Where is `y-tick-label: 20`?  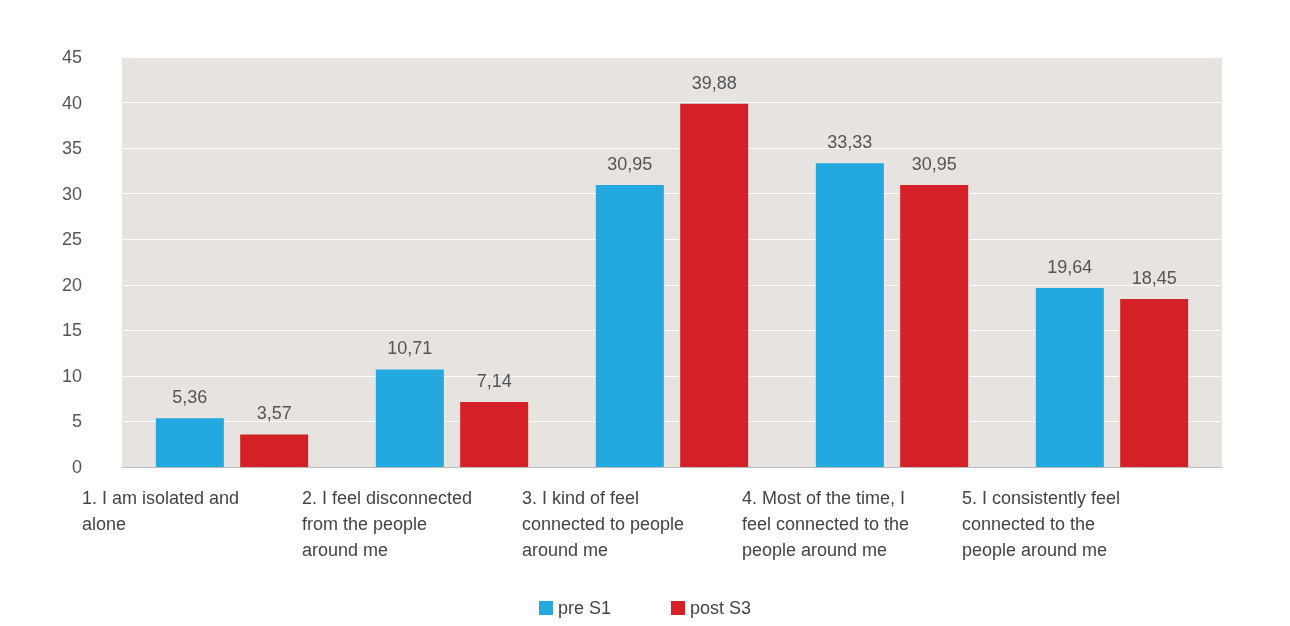 y-tick-label: 20 is located at coordinates (71, 284).